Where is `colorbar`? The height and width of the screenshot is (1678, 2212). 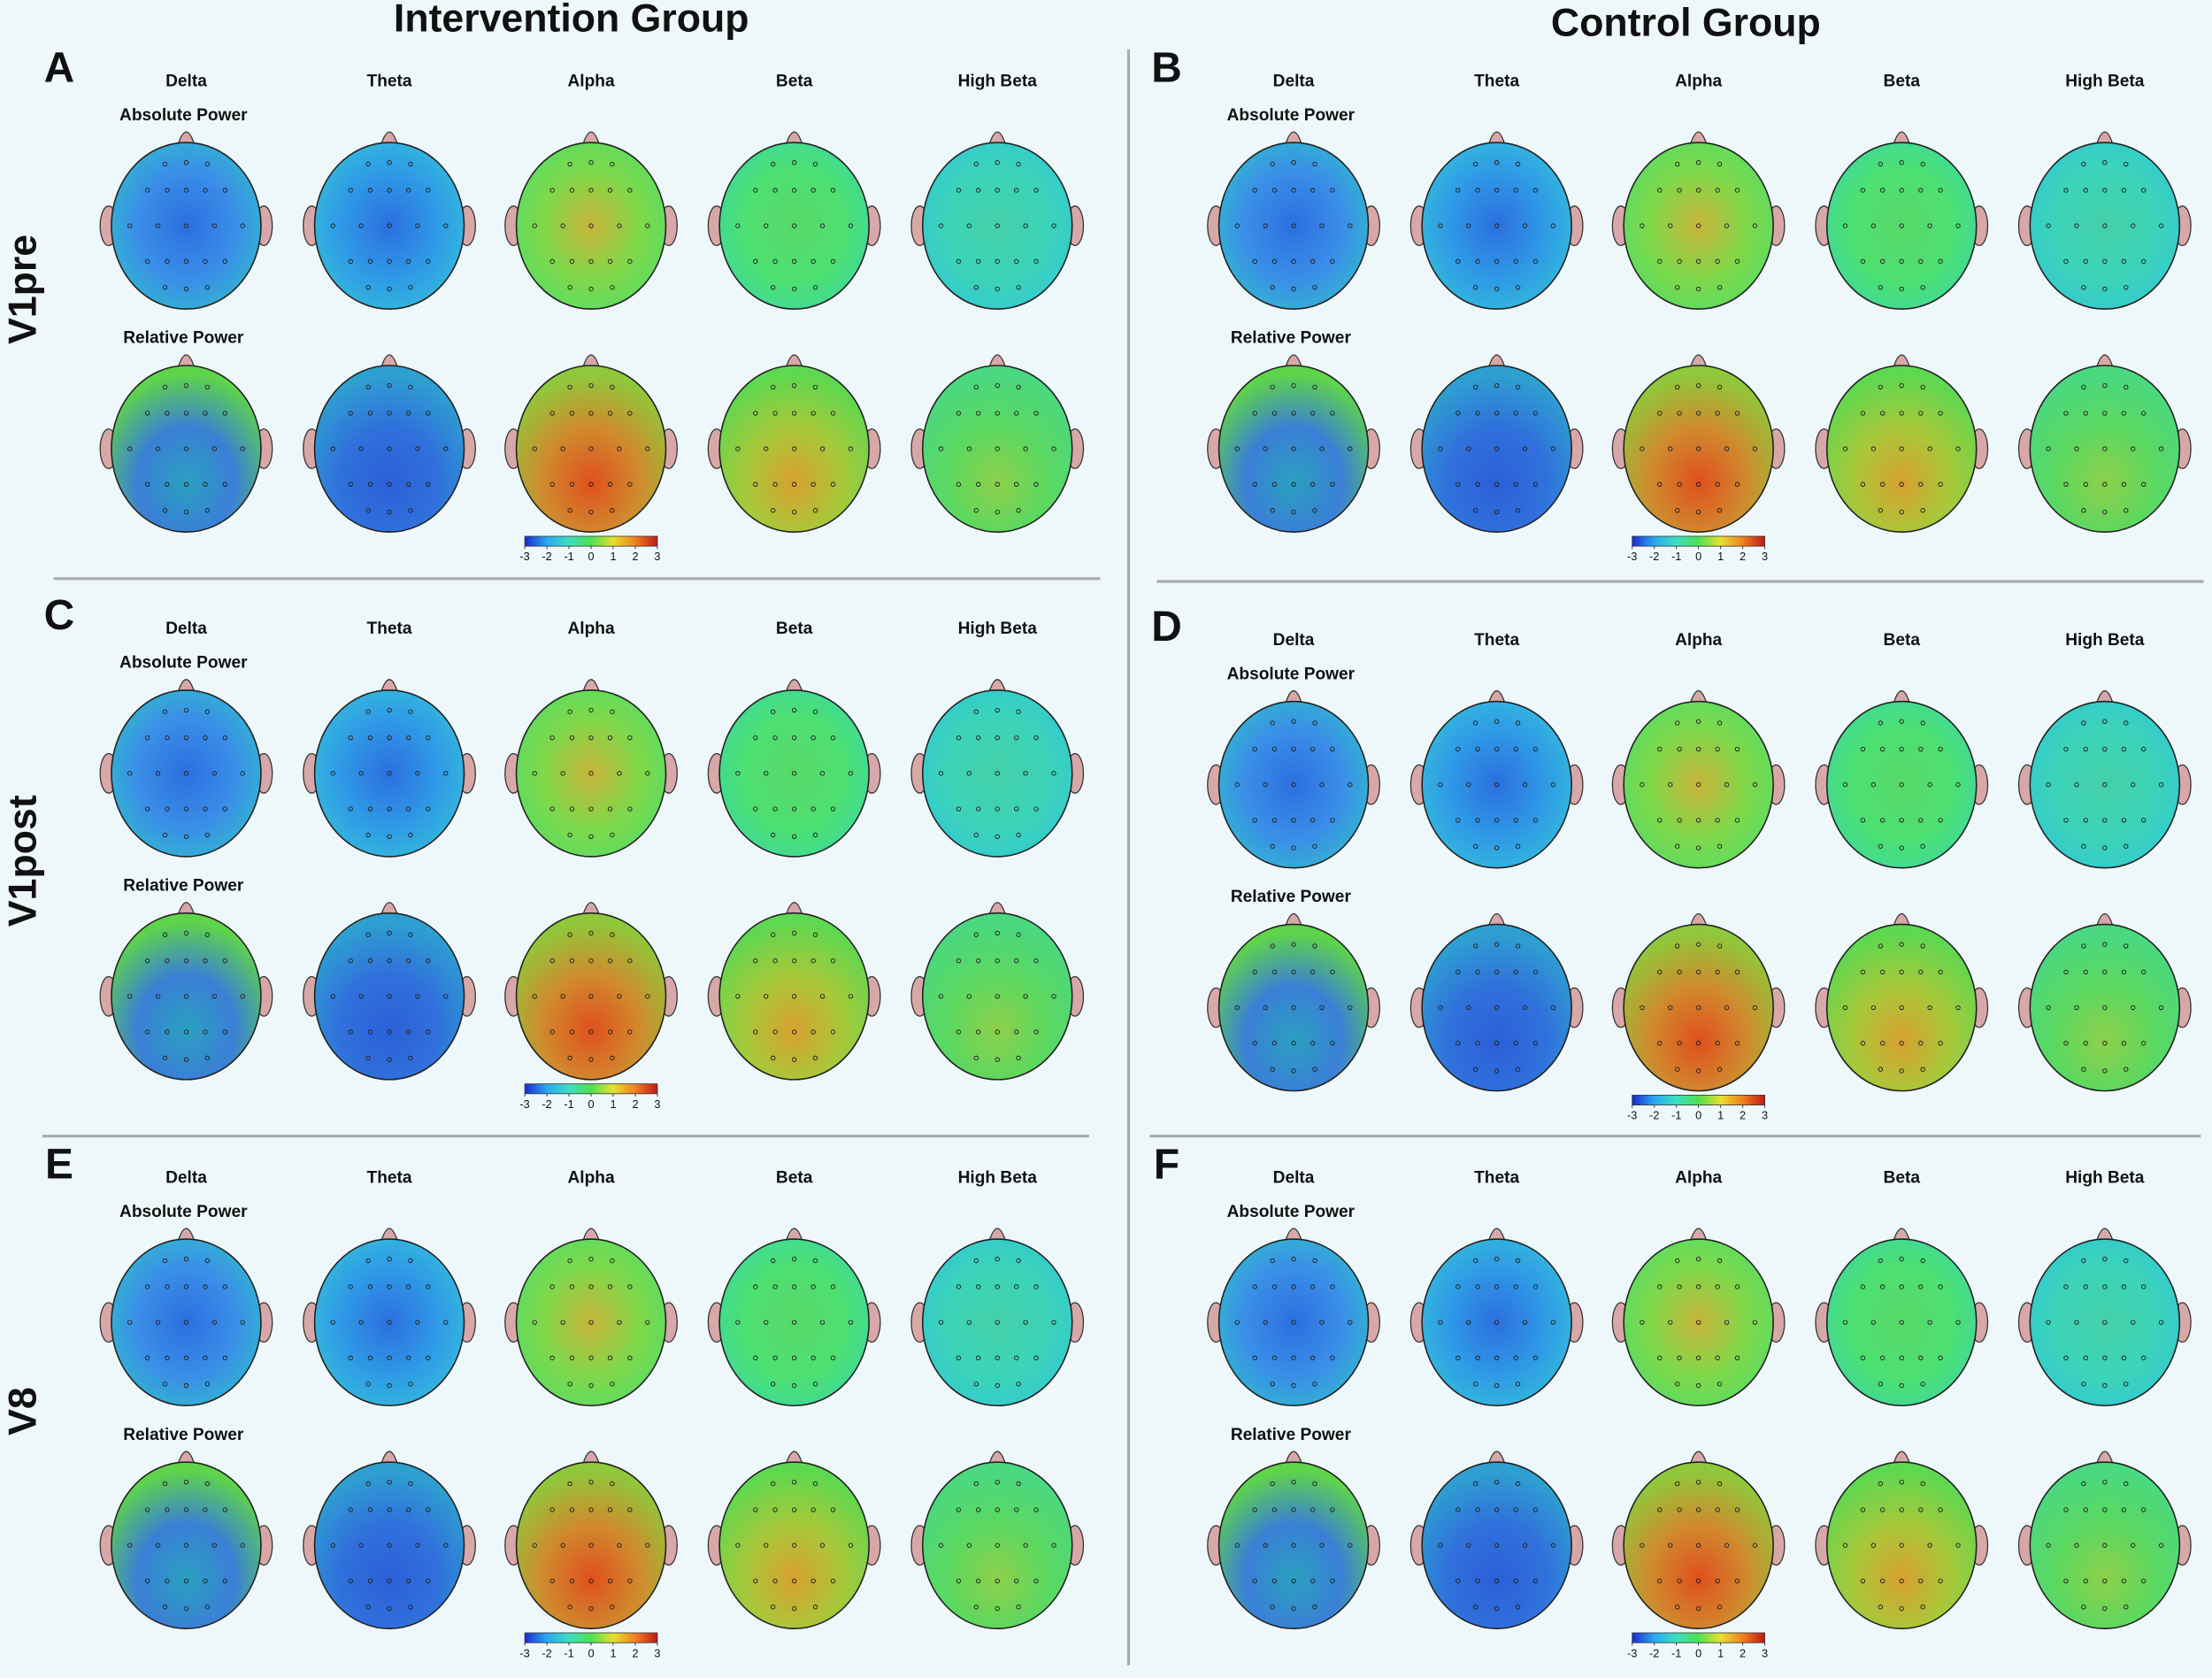
colorbar is located at coordinates (1699, 1637).